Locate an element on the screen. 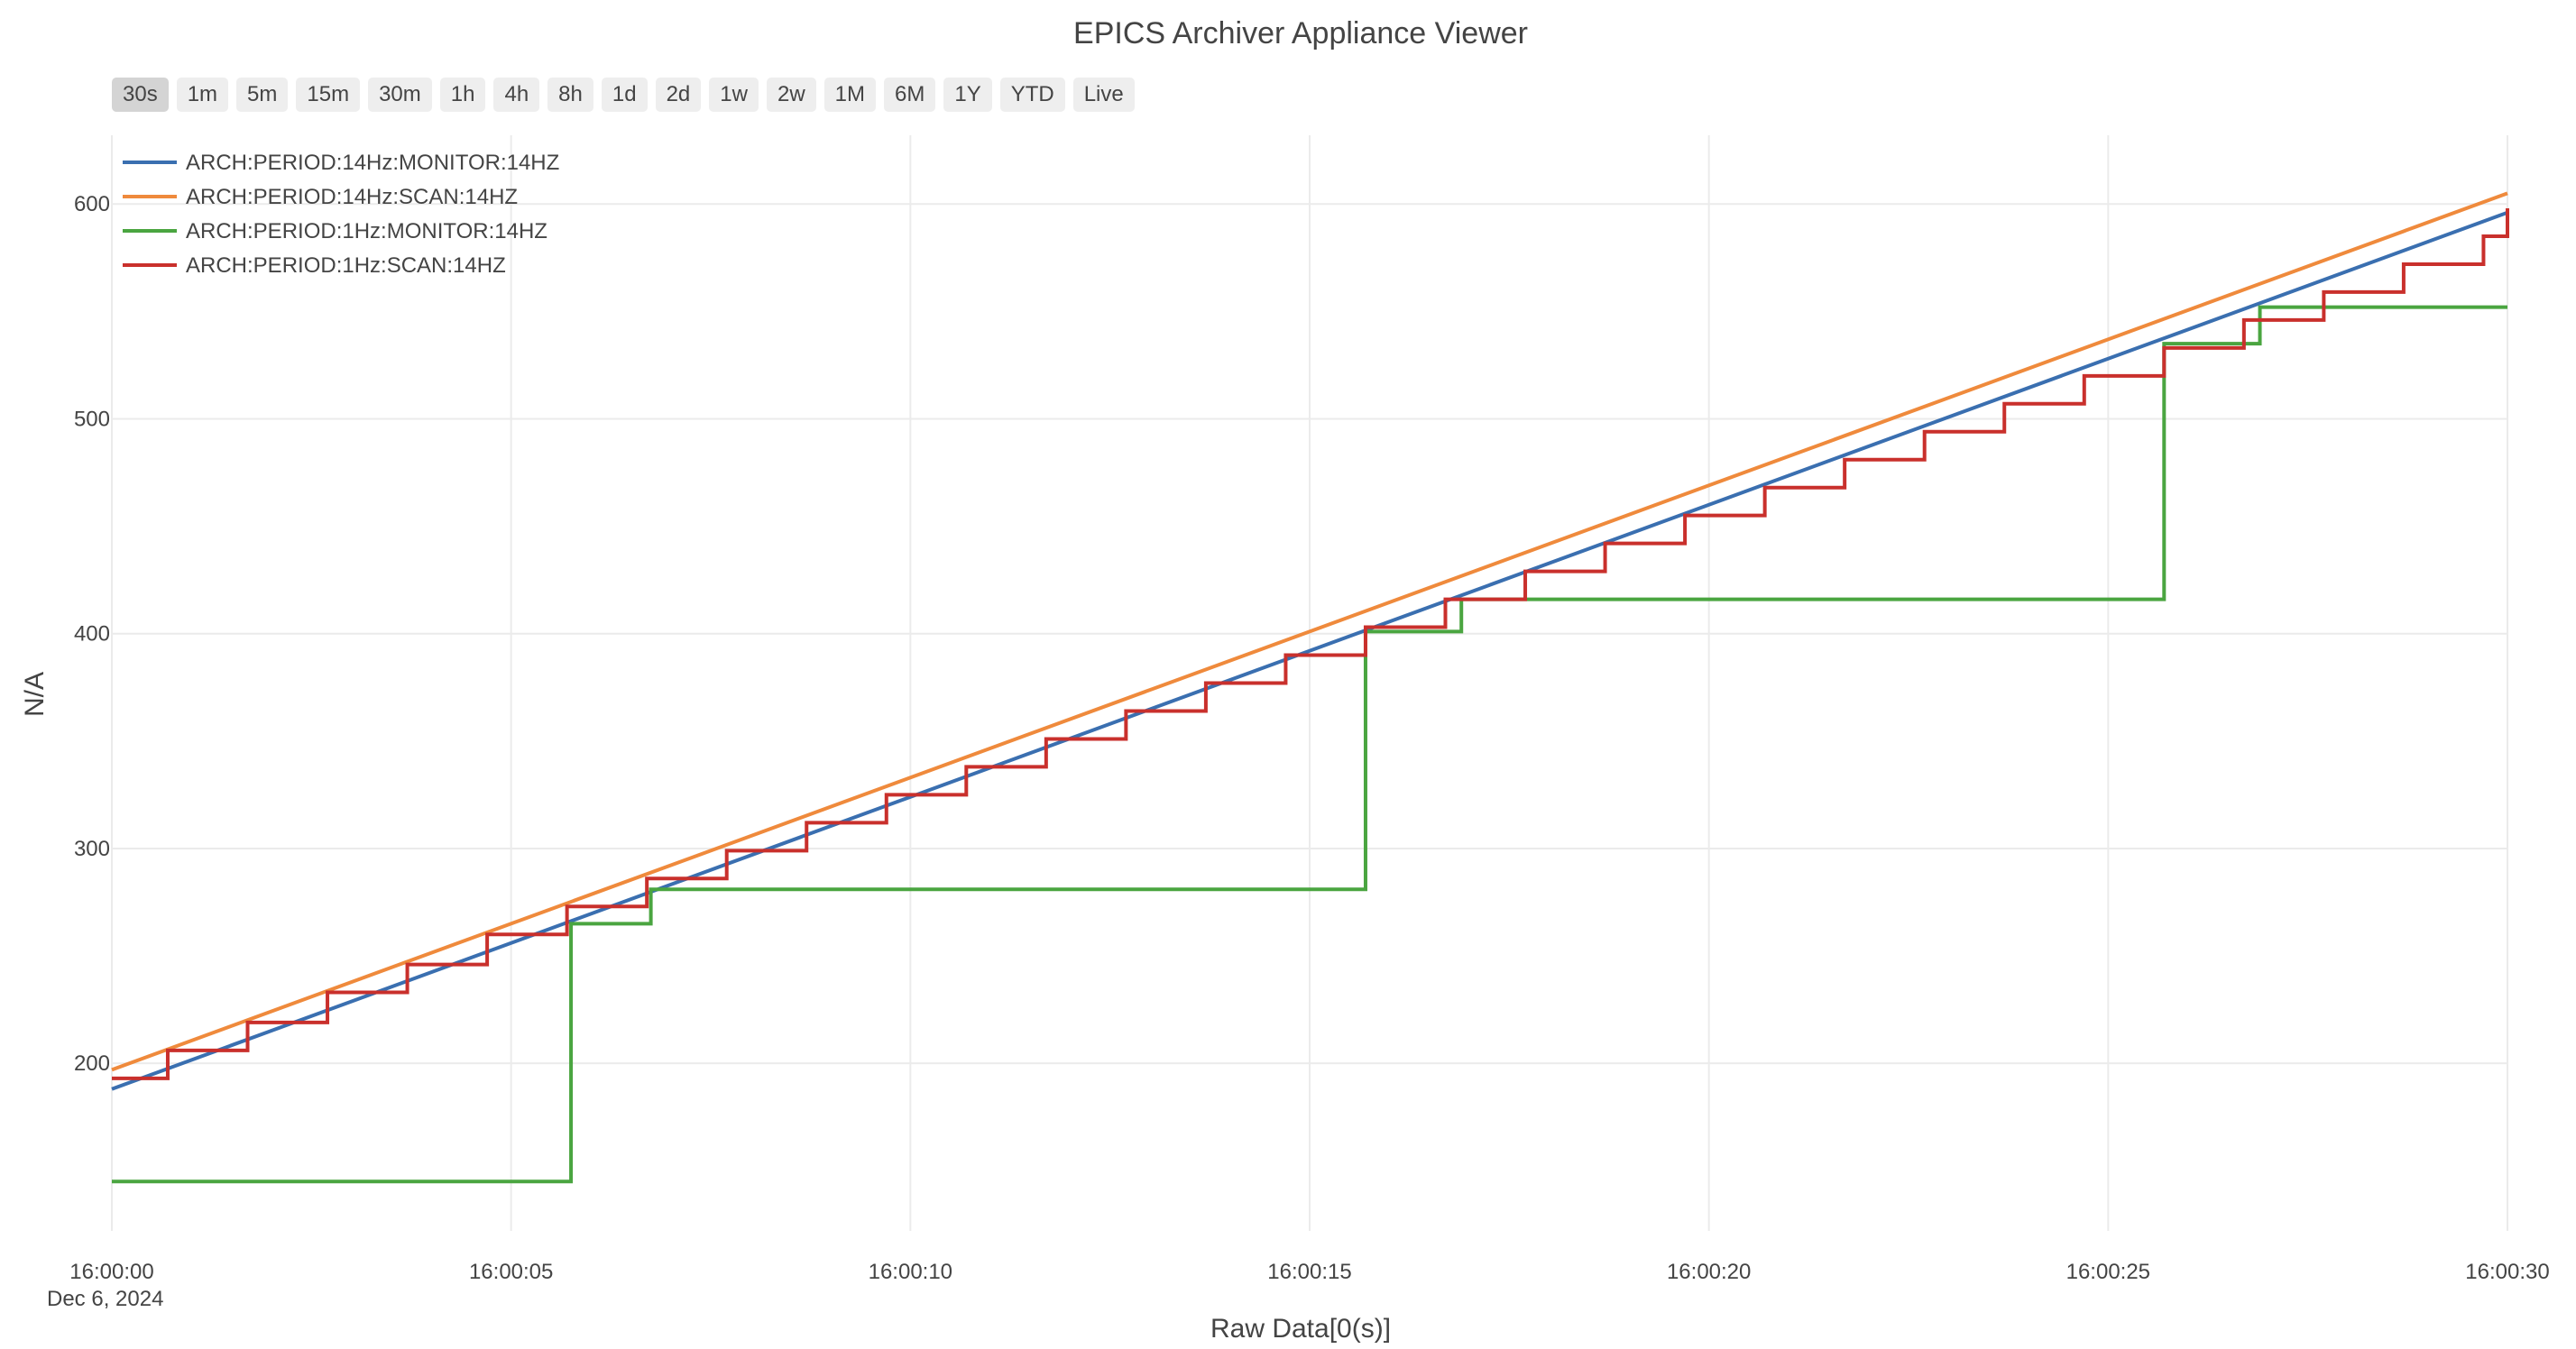 This screenshot has height=1349, width=2576. x-tick-label: 16:00:05 is located at coordinates (511, 1272).